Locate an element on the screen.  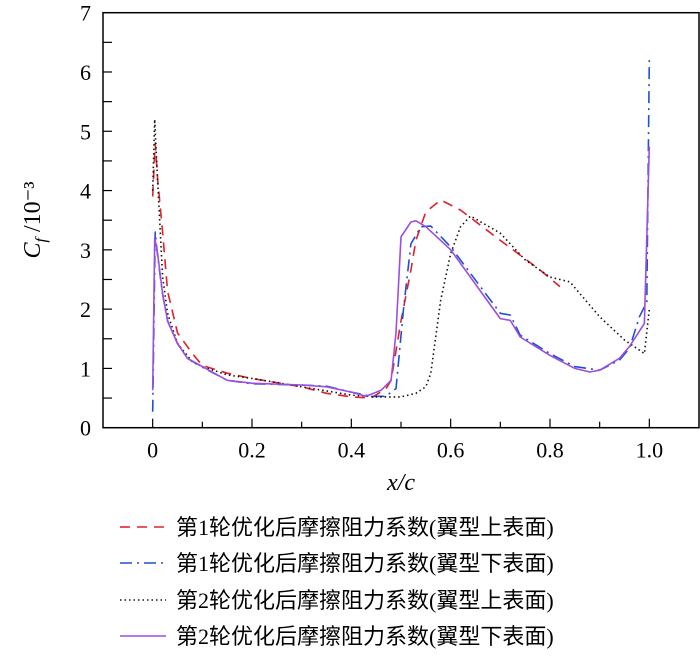
legend-item: 第2轮优化后摩擦阻力系数(翼型下表面) is located at coordinates (337, 636).